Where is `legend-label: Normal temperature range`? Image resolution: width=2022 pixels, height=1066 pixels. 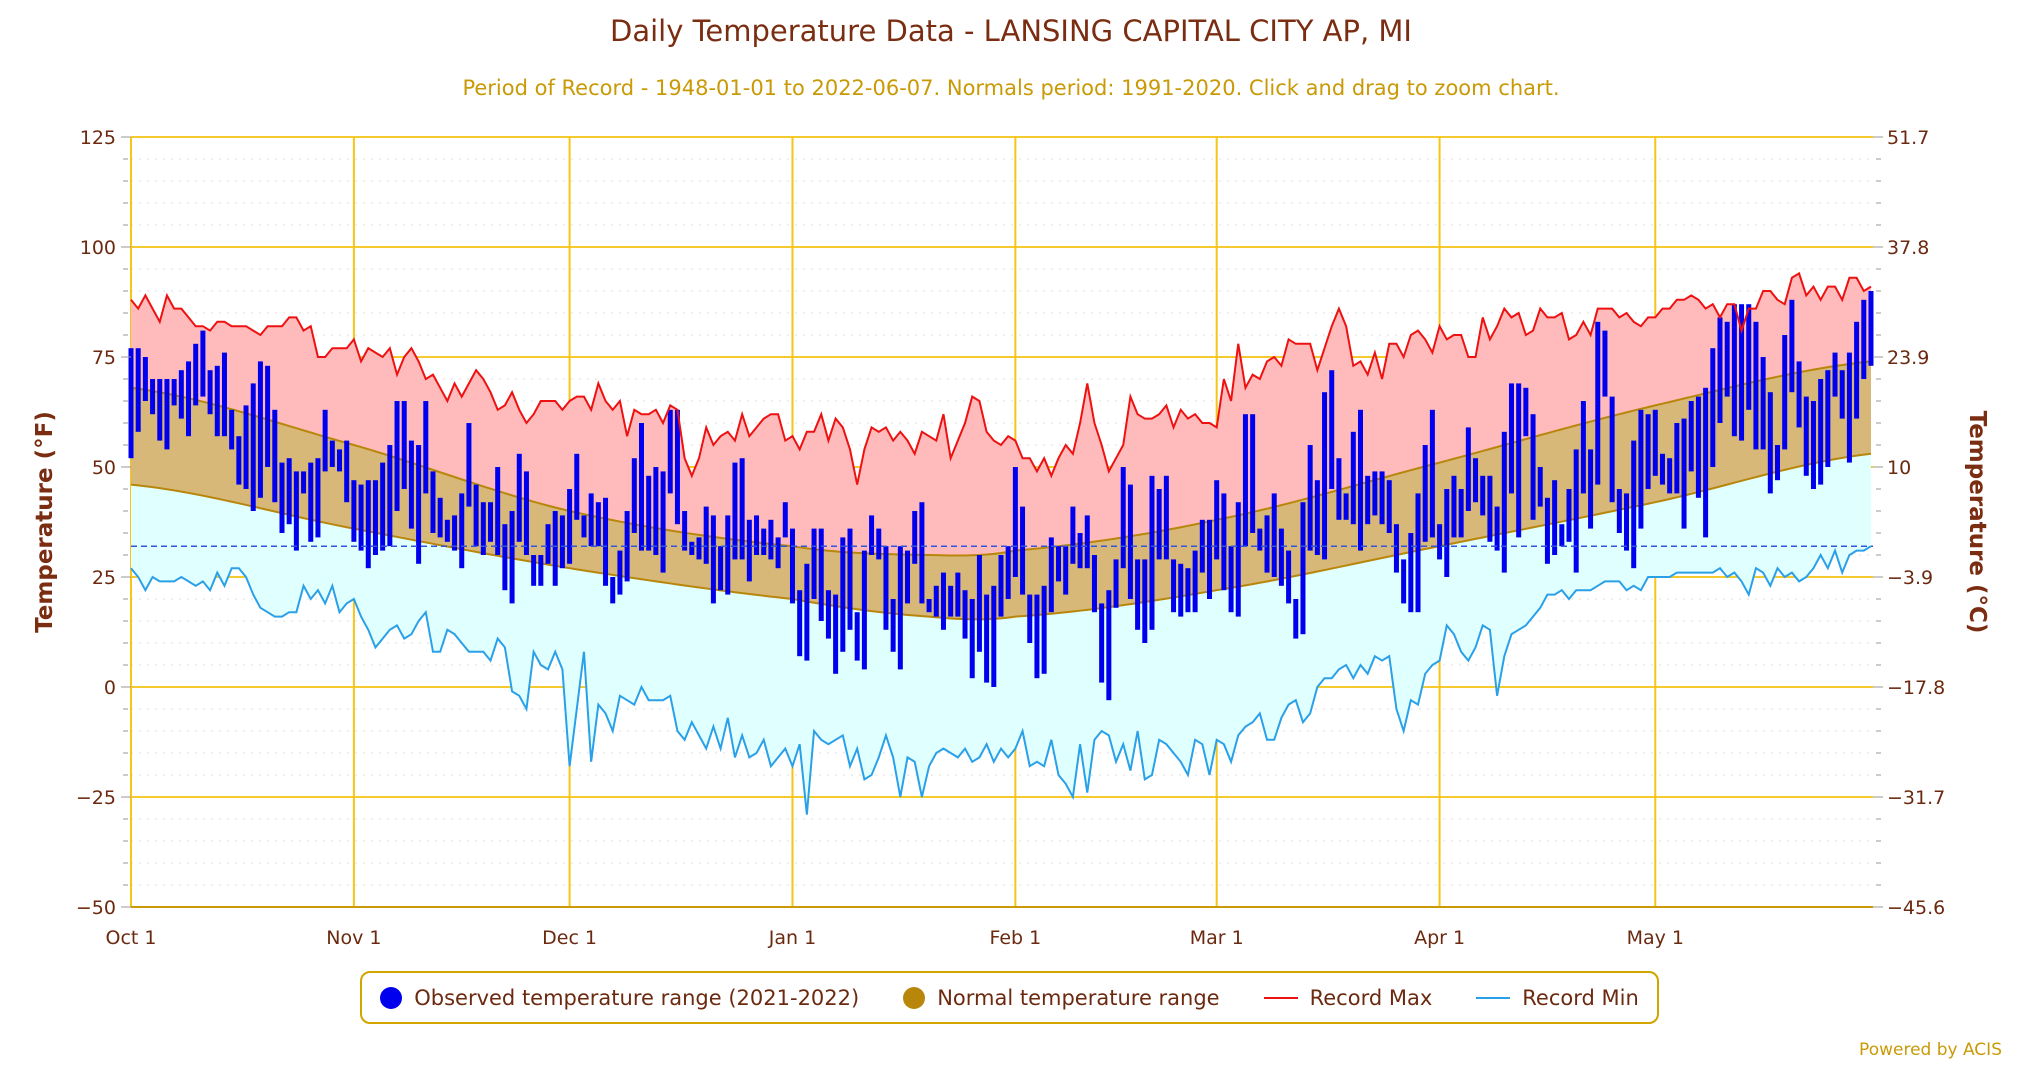
legend-label: Normal temperature range is located at coordinates (1078, 997).